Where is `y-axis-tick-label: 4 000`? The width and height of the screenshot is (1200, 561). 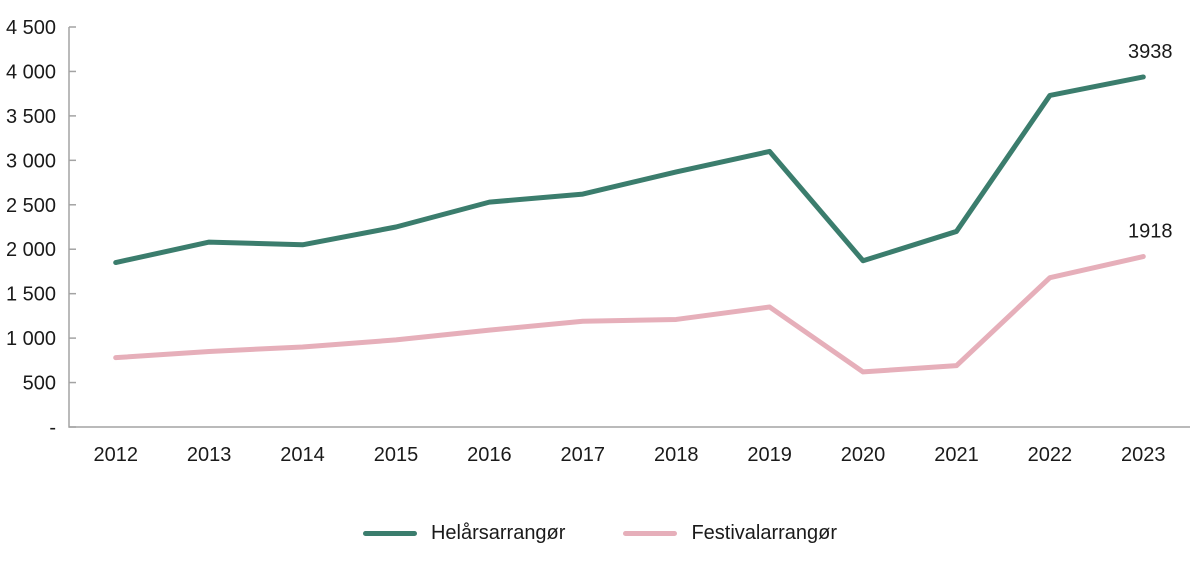
y-axis-tick-label: 4 000 is located at coordinates (31, 72).